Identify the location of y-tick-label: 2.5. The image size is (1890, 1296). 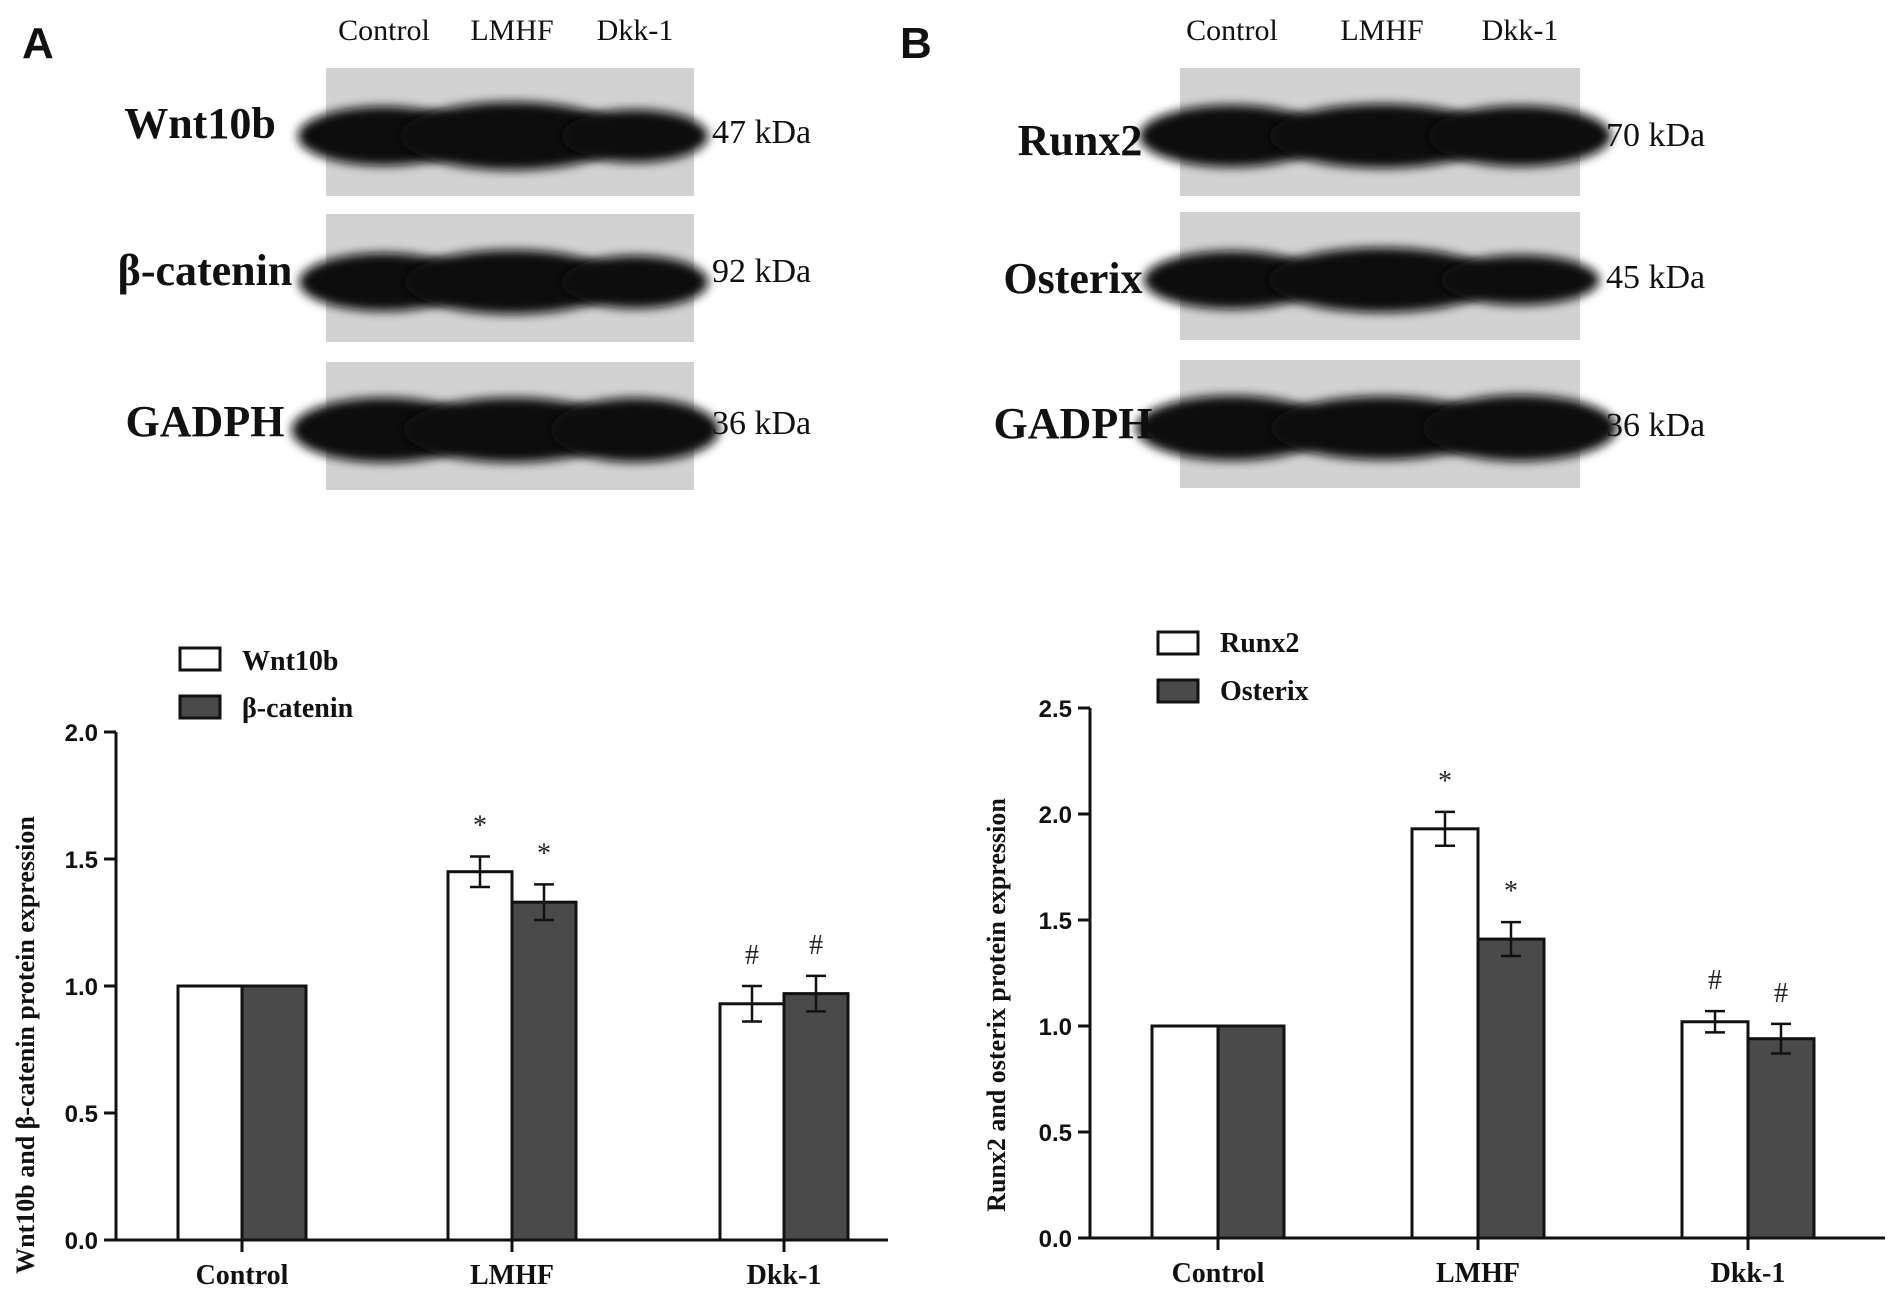
(1055, 709).